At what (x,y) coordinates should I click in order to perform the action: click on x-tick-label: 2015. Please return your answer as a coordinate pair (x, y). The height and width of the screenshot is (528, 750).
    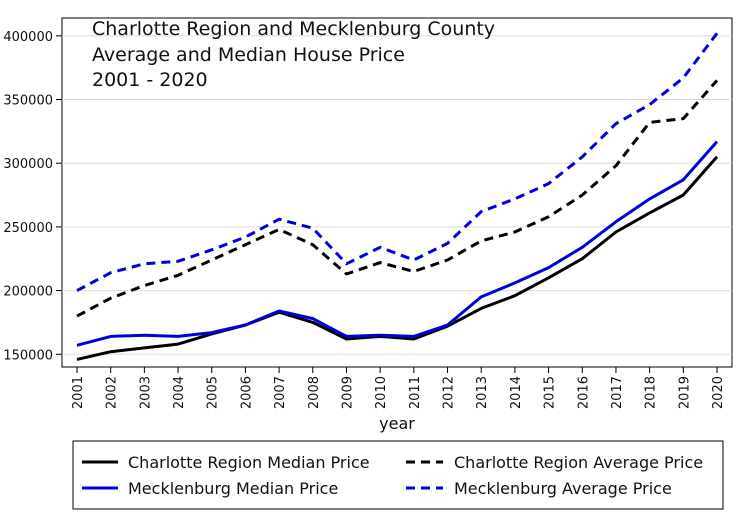
    Looking at the image, I should click on (550, 392).